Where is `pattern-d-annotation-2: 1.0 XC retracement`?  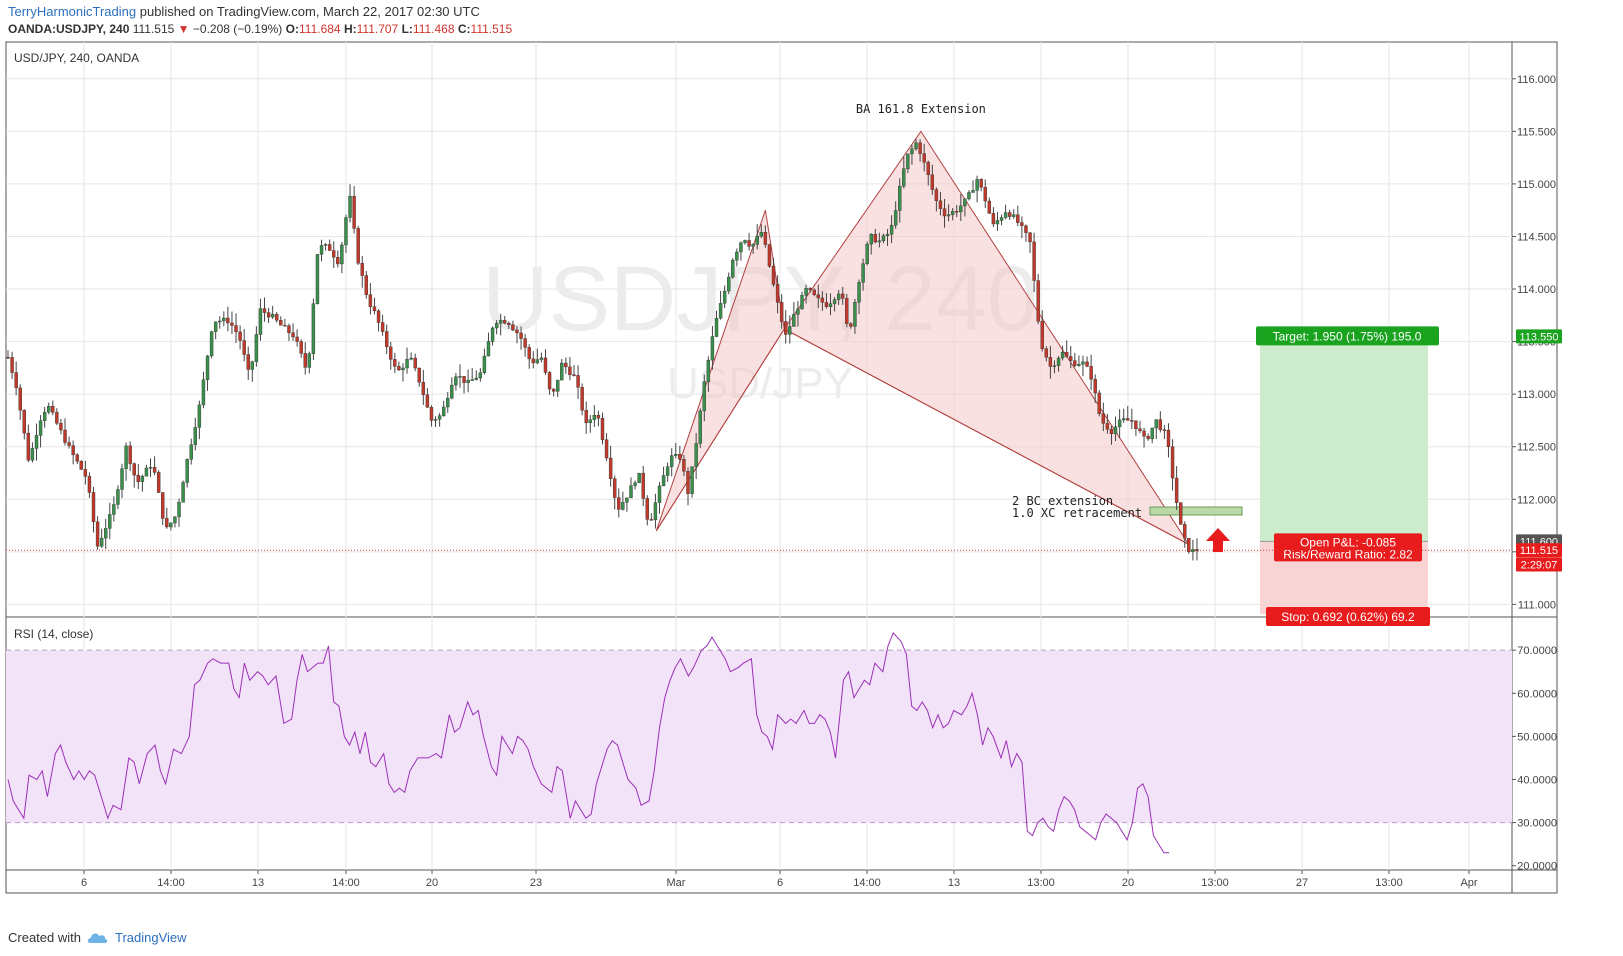 pattern-d-annotation-2: 1.0 XC retracement is located at coordinates (1077, 513).